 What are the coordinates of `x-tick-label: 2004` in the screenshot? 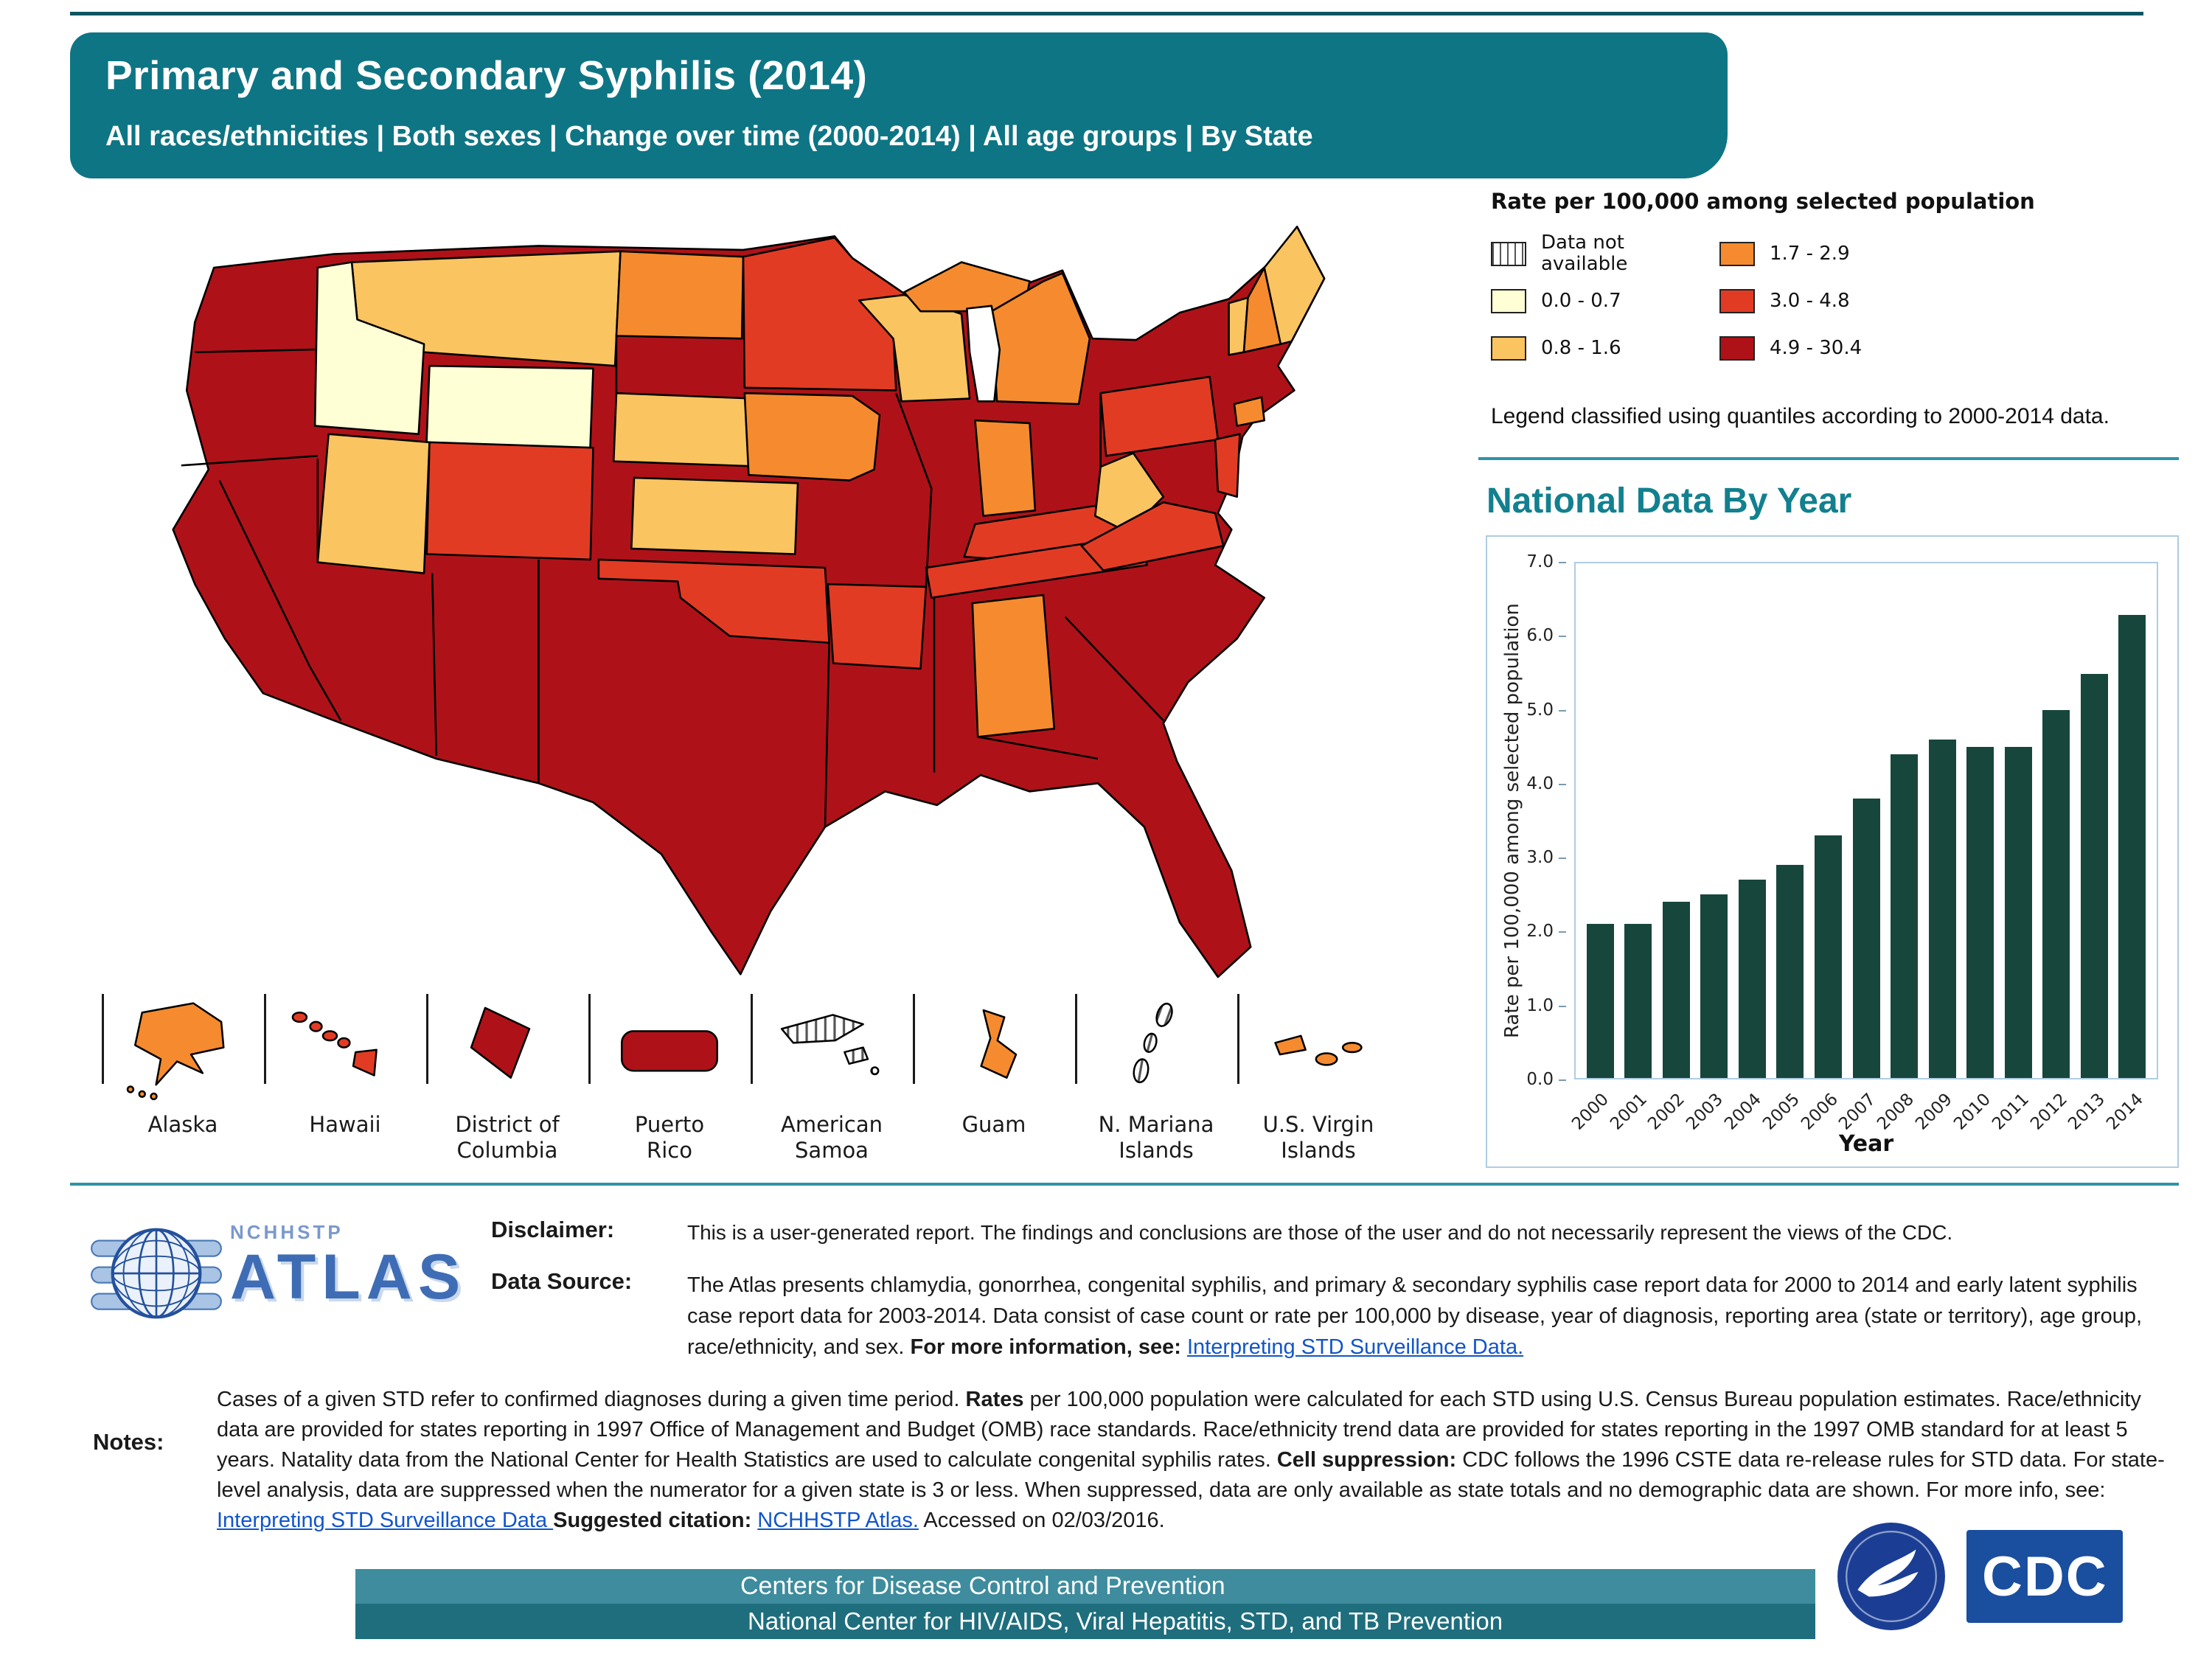 It's located at (1743, 1112).